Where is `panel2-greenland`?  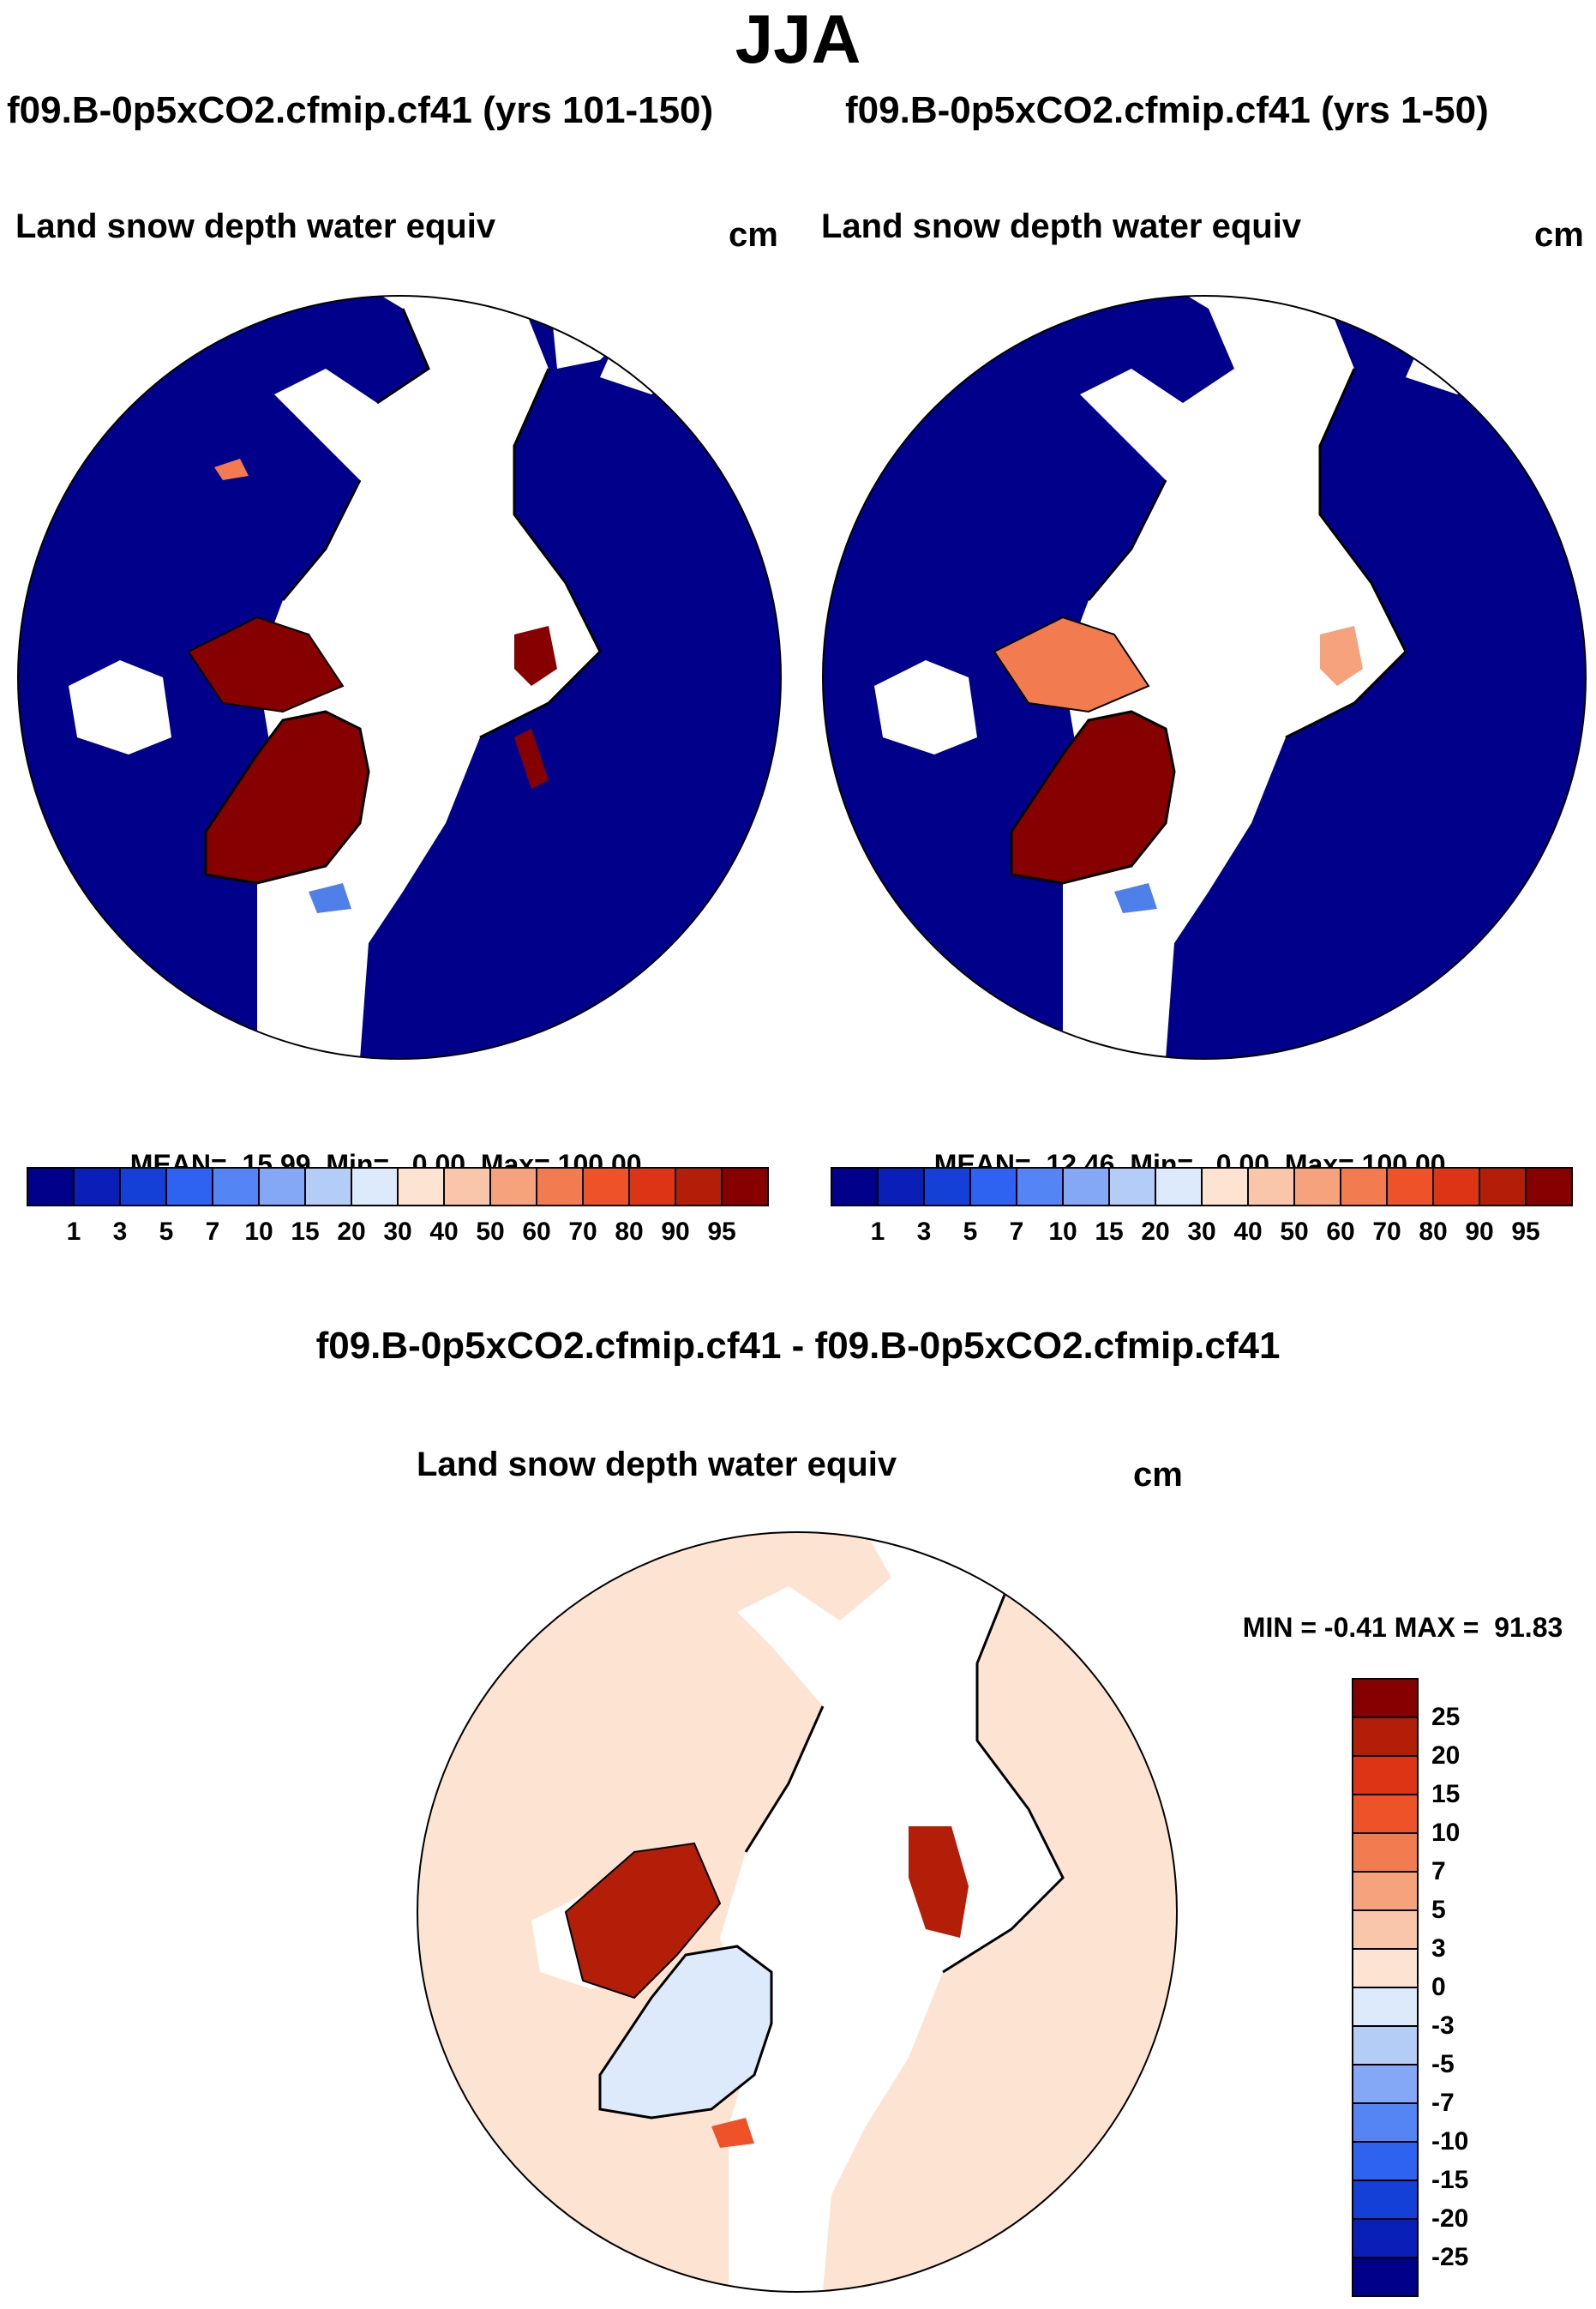
panel2-greenland is located at coordinates (1093, 797).